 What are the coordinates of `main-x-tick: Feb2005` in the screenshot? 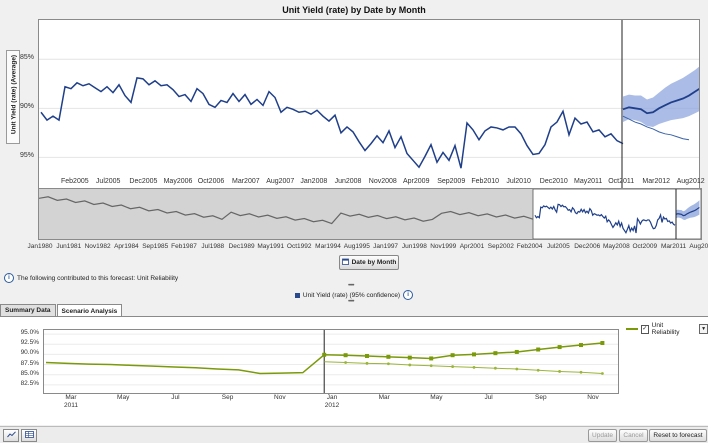 It's located at (75, 181).